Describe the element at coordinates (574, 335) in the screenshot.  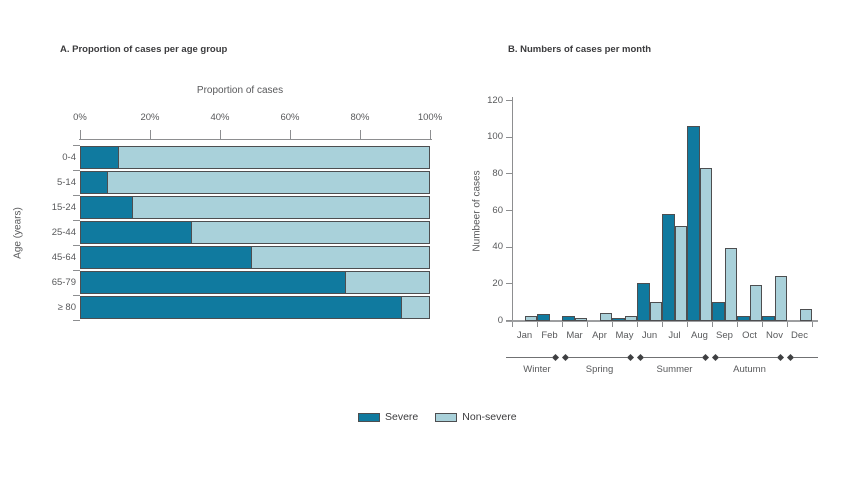
I see `month-label: Mar` at that location.